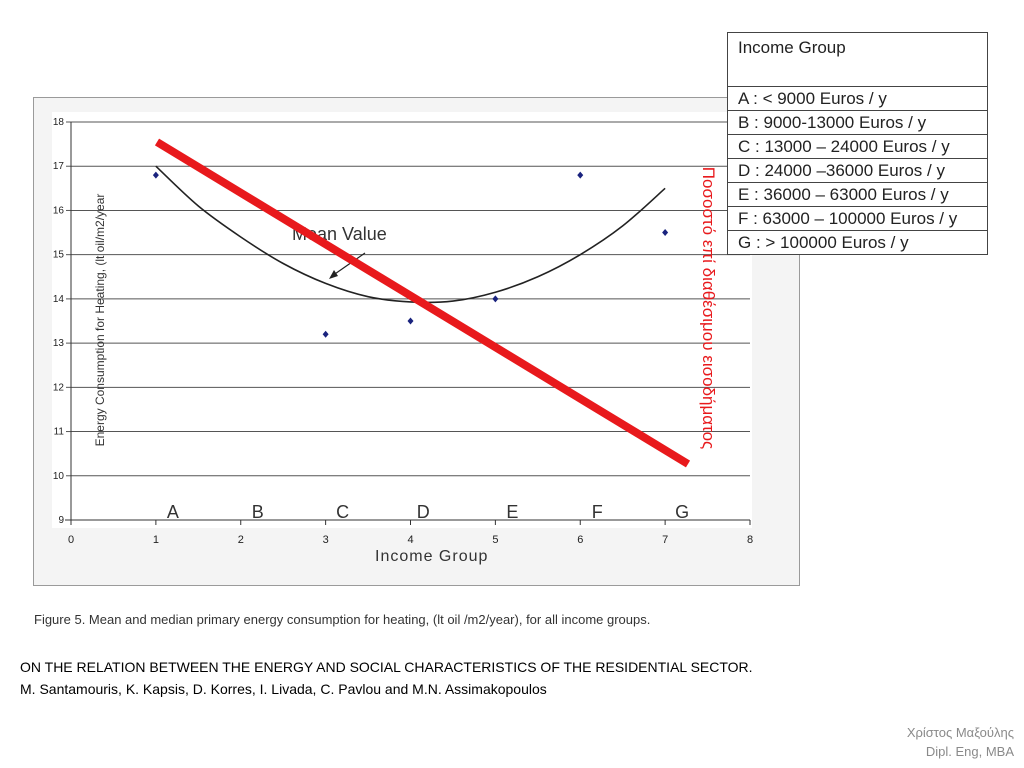 Image resolution: width=1024 pixels, height=768 pixels. I want to click on y-tick-label: 14, so click(59, 299).